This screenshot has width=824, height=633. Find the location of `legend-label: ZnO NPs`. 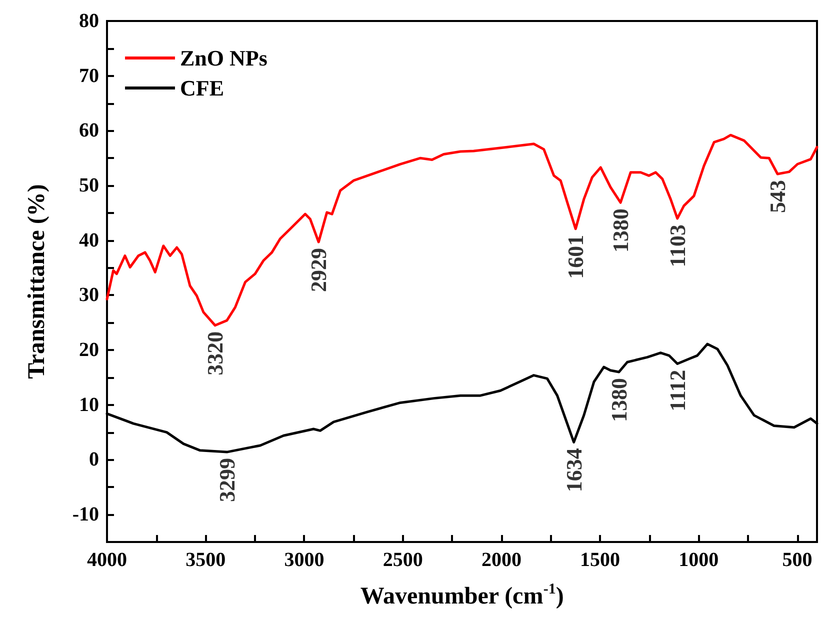

legend-label: ZnO NPs is located at coordinates (224, 58).